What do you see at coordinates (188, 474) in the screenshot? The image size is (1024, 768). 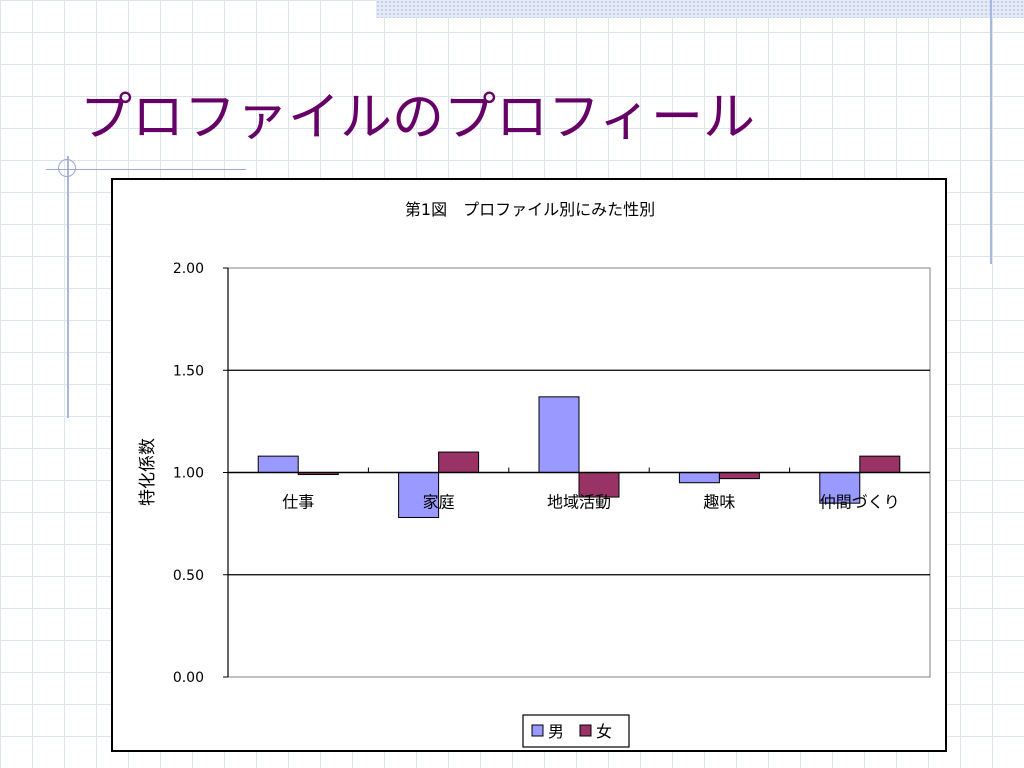 I see `y-tick-label: 1.00` at bounding box center [188, 474].